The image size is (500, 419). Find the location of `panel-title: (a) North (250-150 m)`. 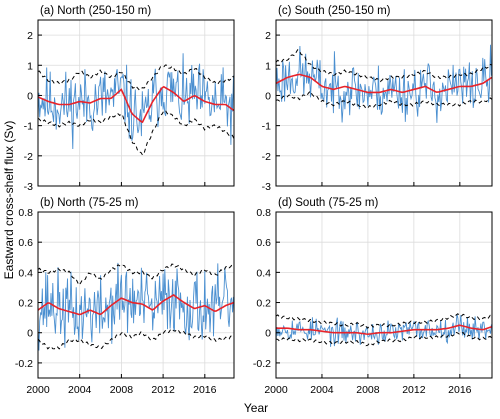

panel-title: (a) North (250-150 m) is located at coordinates (95, 11).